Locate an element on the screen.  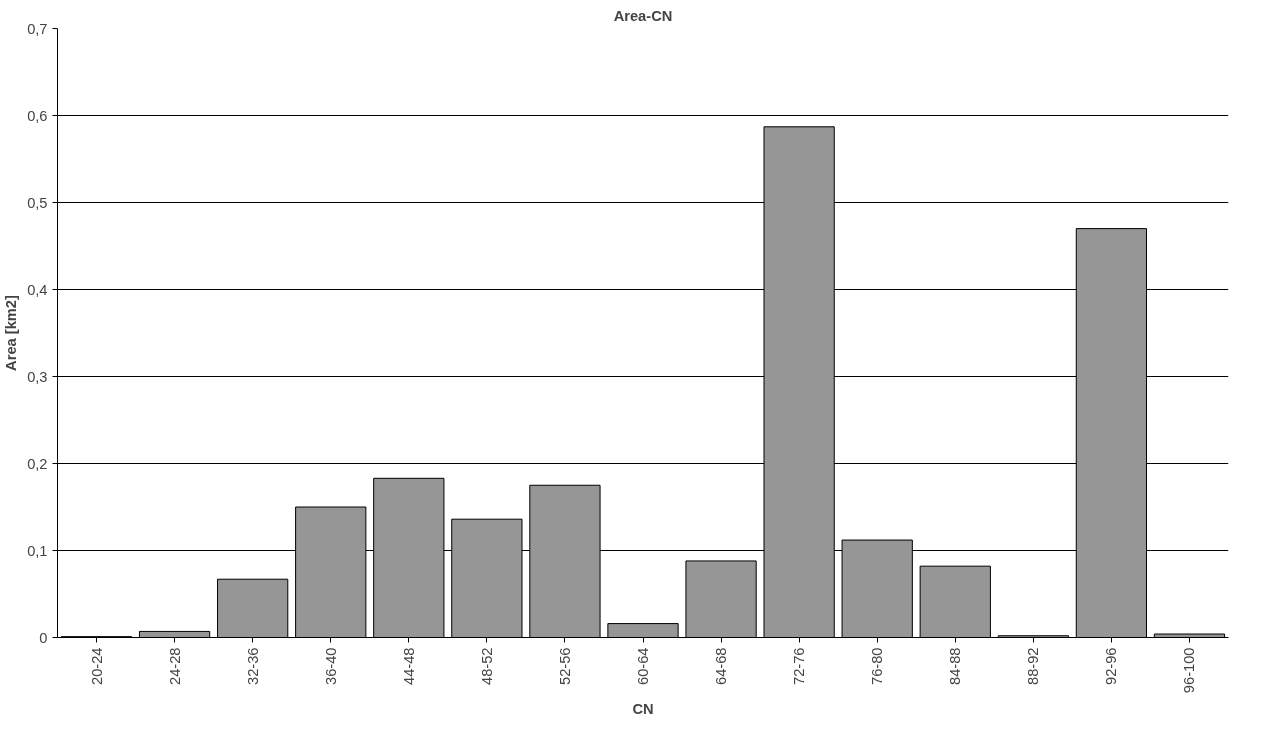
y-tick-label: 0,6 is located at coordinates (37, 115).